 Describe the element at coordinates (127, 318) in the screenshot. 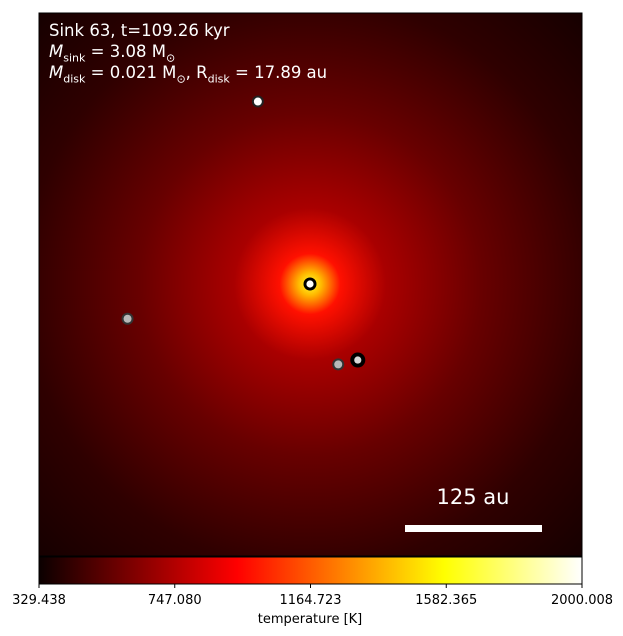

I see `sink-marker-left` at that location.